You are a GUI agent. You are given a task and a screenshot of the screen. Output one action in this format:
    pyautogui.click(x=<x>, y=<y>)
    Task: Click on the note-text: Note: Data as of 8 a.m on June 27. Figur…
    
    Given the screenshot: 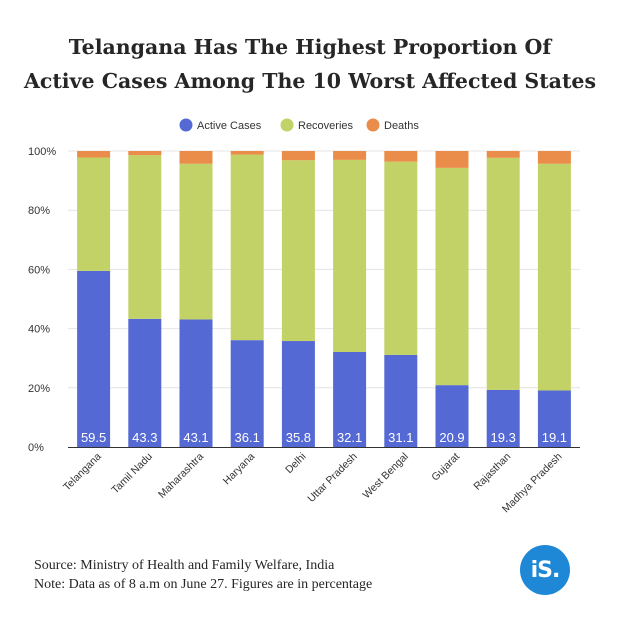 What is the action you would take?
    pyautogui.click(x=203, y=584)
    